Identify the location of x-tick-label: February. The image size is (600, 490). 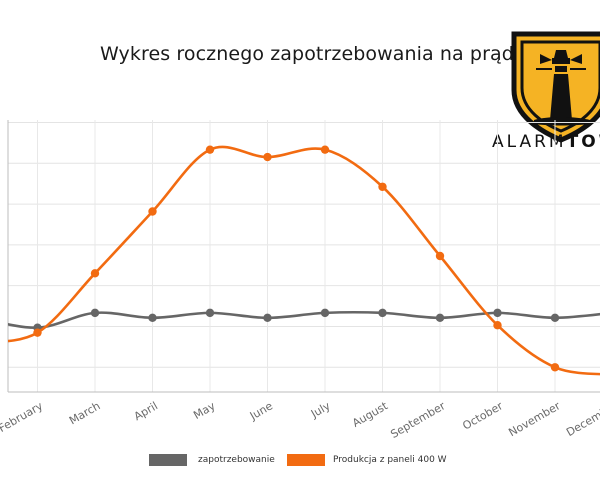
(22, 417).